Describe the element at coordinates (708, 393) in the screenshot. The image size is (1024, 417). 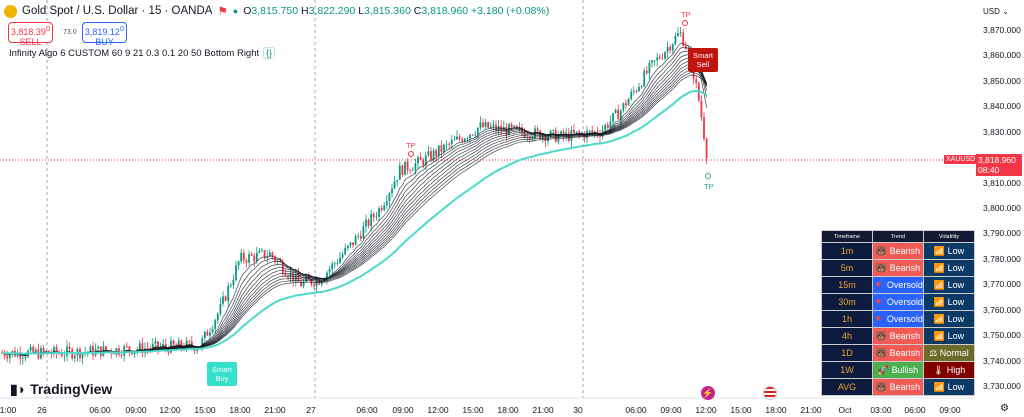
I see `lightning-icon: ⚡` at that location.